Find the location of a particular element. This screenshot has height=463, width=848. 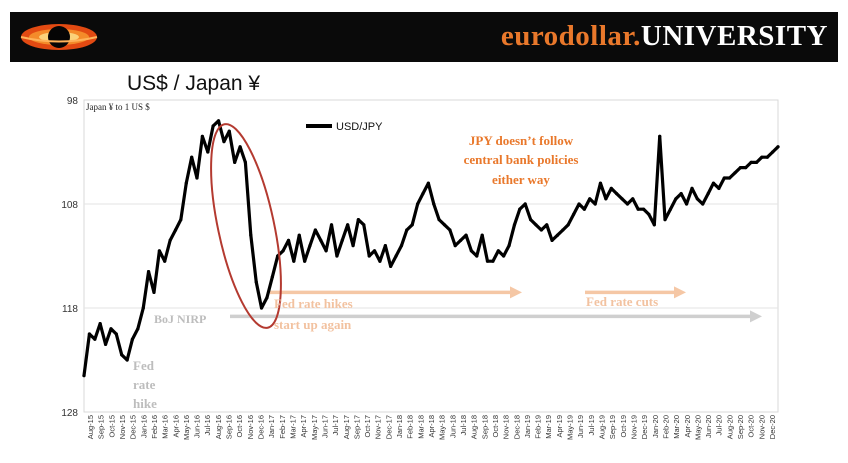

x-tick-label: Aug-20 is located at coordinates (729, 427).